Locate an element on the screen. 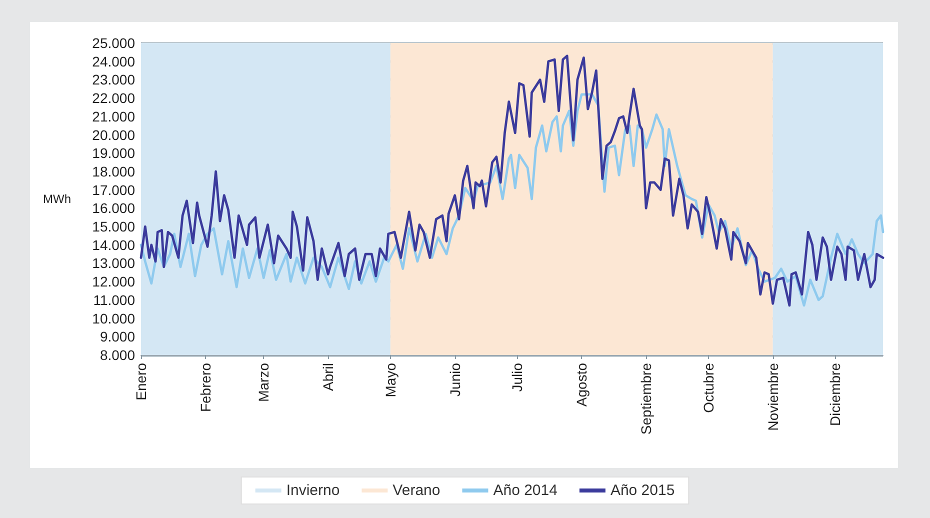  y-tick-label: 23.000 is located at coordinates (114, 80).